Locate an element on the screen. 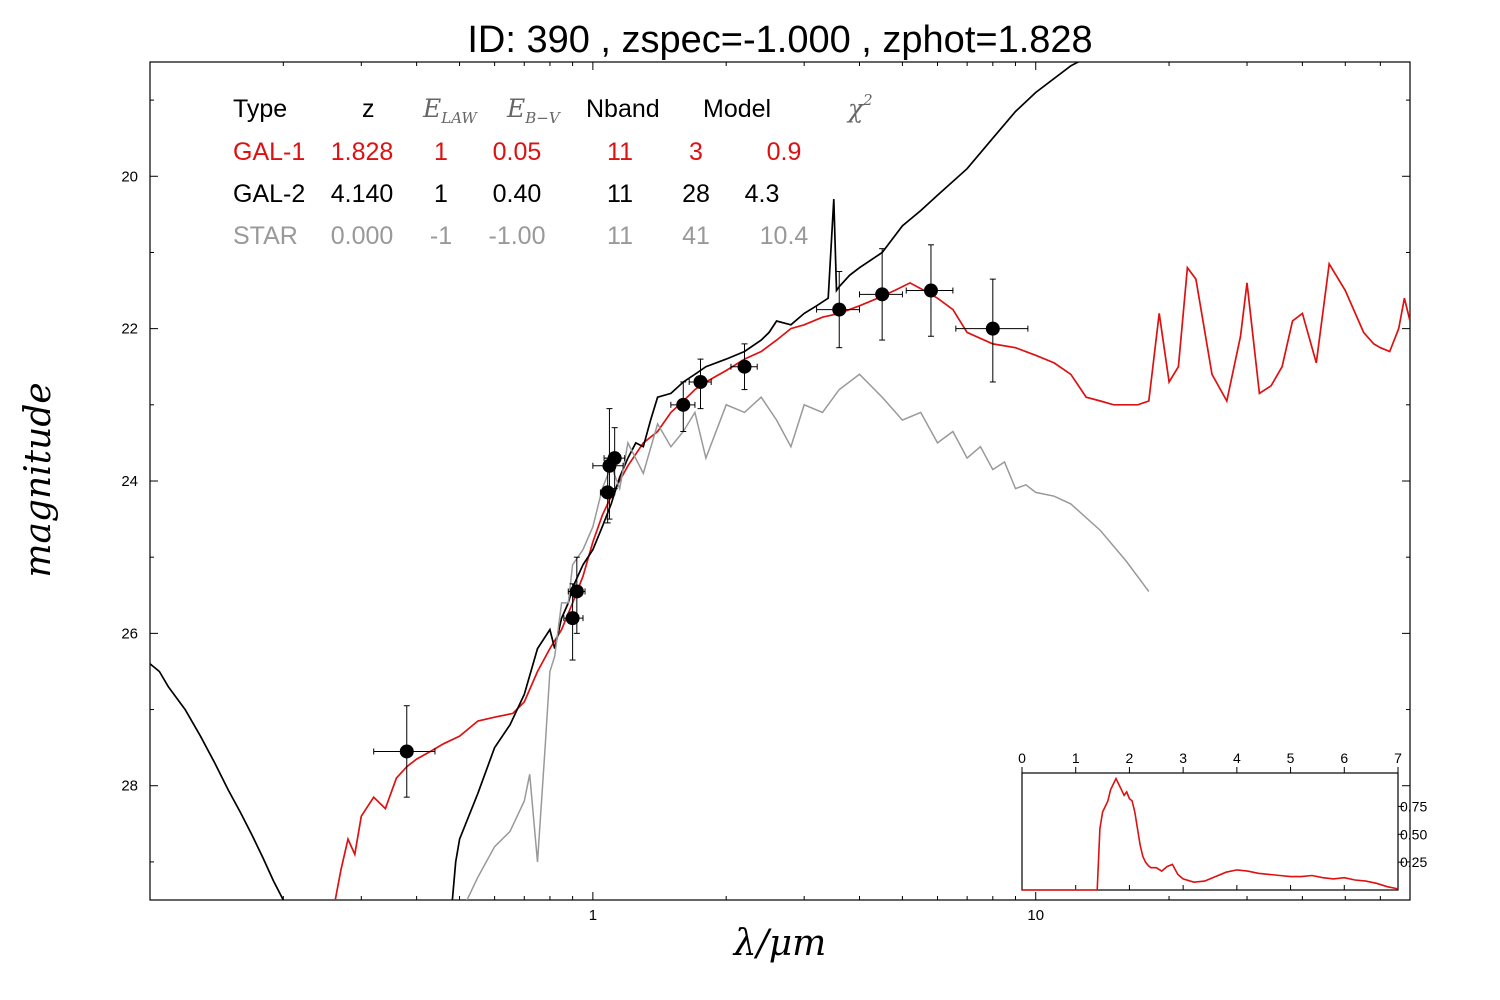  table-header-ebv-sub: B−V is located at coordinates (543, 118).